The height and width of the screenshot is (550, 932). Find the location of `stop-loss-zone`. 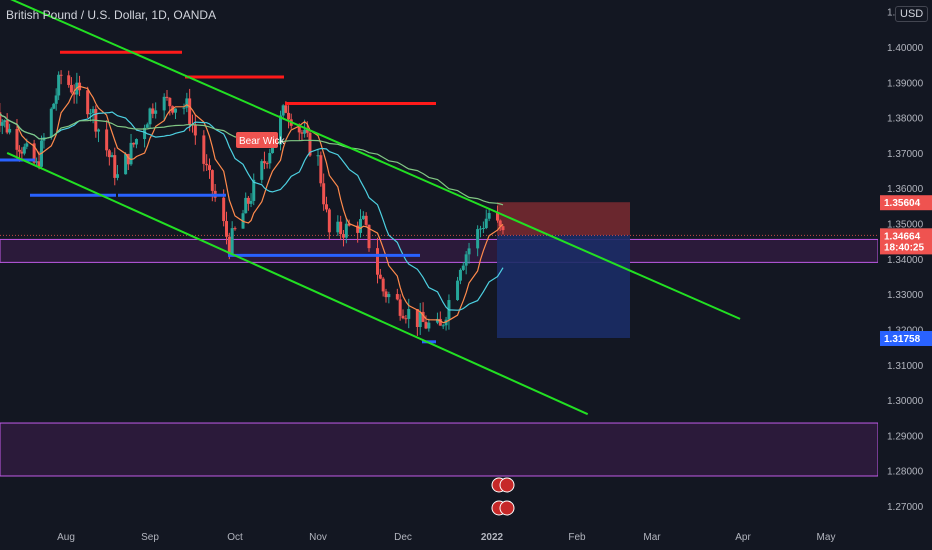

stop-loss-zone is located at coordinates (563, 219).